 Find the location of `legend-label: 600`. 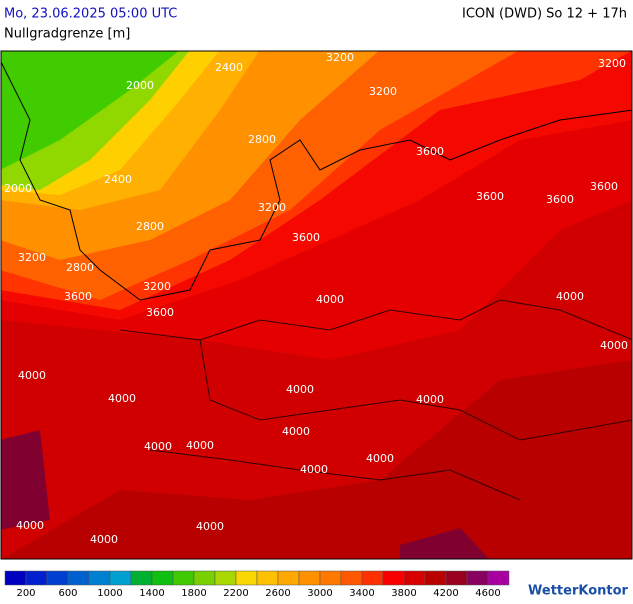

legend-label: 600 is located at coordinates (67, 593).